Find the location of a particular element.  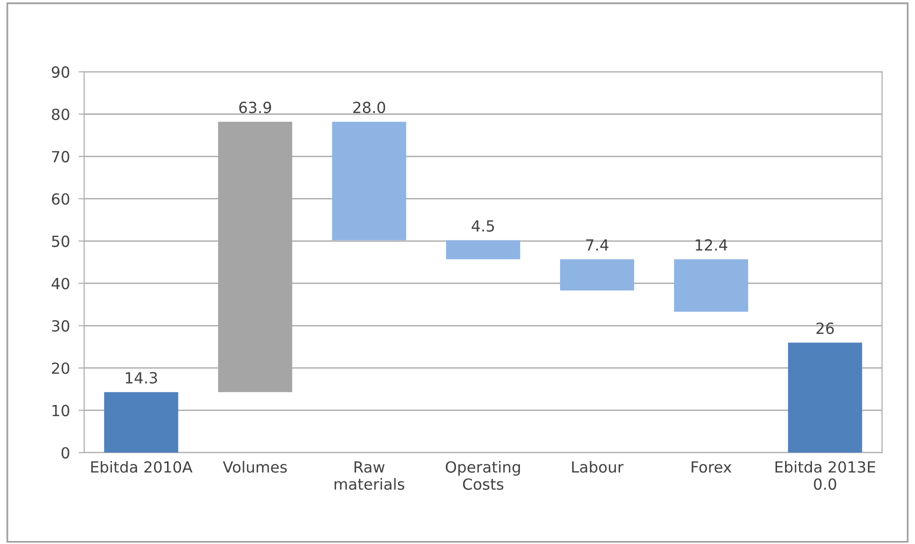

data-label: 4.5 is located at coordinates (483, 226).